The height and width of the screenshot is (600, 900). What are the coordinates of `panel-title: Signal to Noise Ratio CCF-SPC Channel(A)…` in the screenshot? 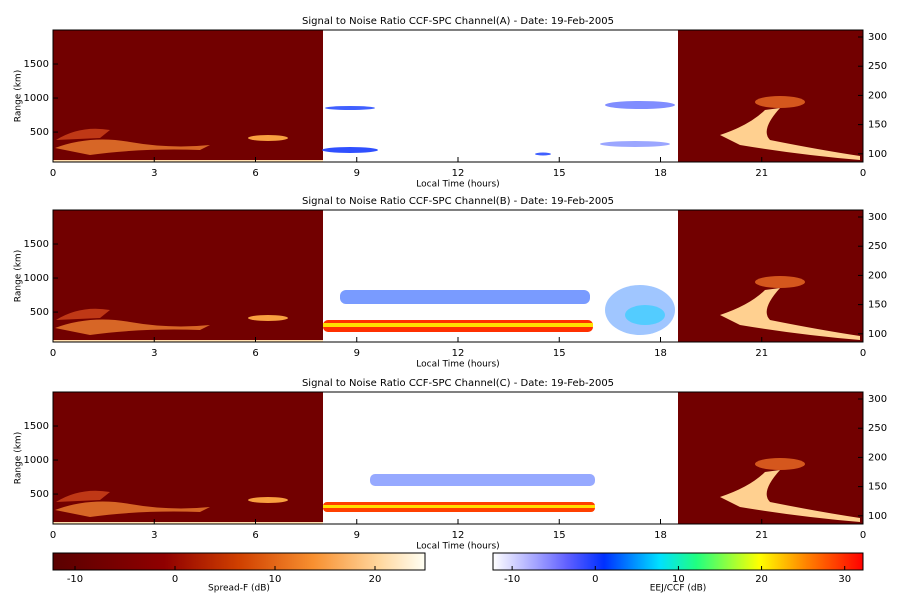 It's located at (458, 21).